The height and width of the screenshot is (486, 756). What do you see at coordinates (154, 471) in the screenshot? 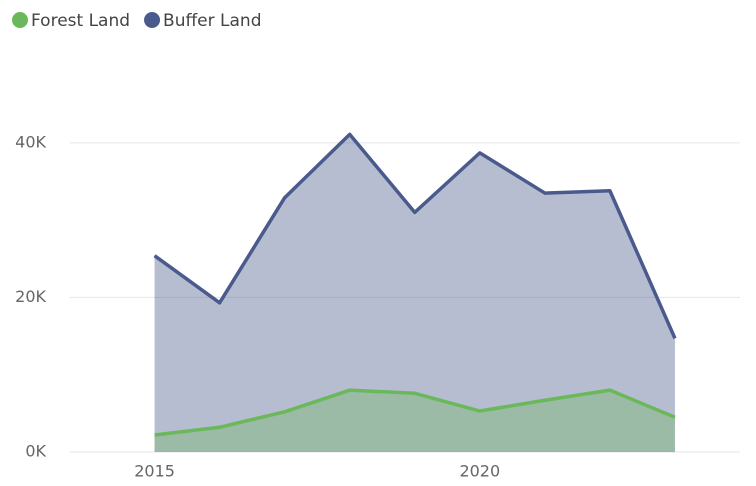
I see `x-tick-label: 2015` at bounding box center [154, 471].